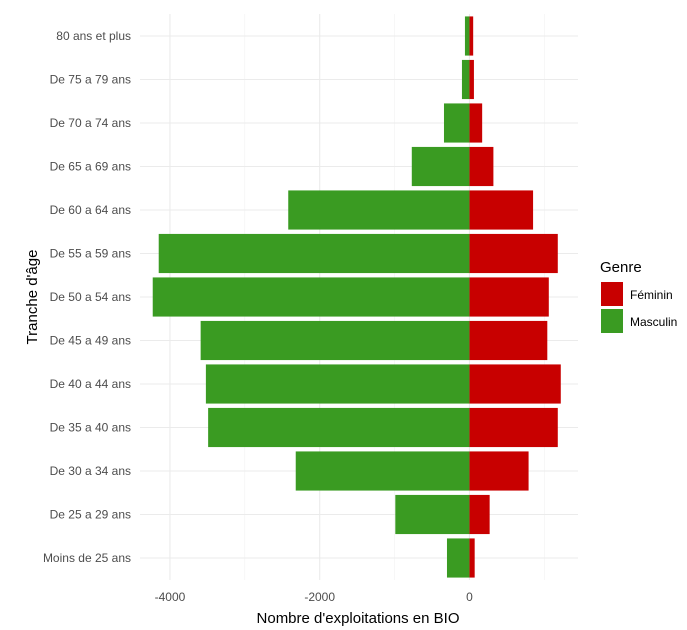  What do you see at coordinates (90, 384) in the screenshot?
I see `y-tick-label: De 40 a 44 ans` at bounding box center [90, 384].